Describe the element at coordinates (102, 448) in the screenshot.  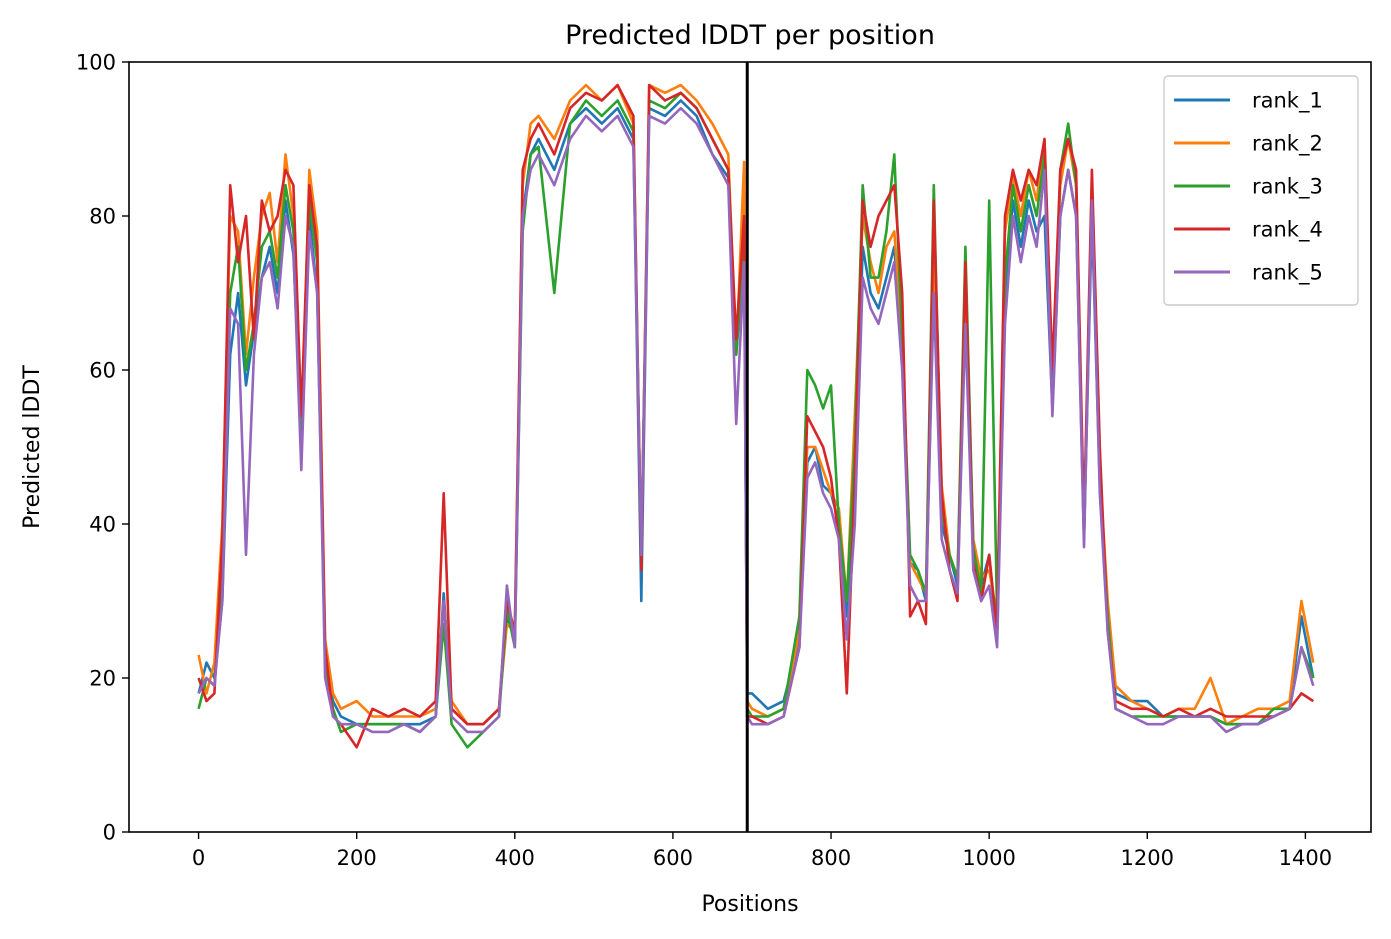
I see `y-axis: 0 20 40 60 80 100` at that location.